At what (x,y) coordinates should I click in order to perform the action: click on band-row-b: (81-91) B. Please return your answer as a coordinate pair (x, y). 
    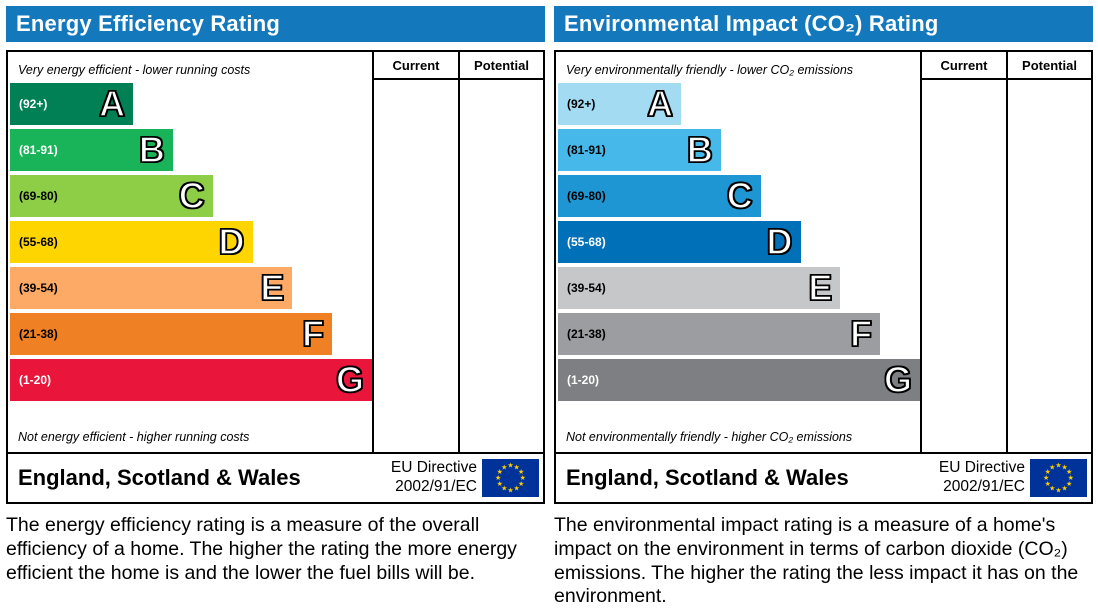
    Looking at the image, I should click on (191, 150).